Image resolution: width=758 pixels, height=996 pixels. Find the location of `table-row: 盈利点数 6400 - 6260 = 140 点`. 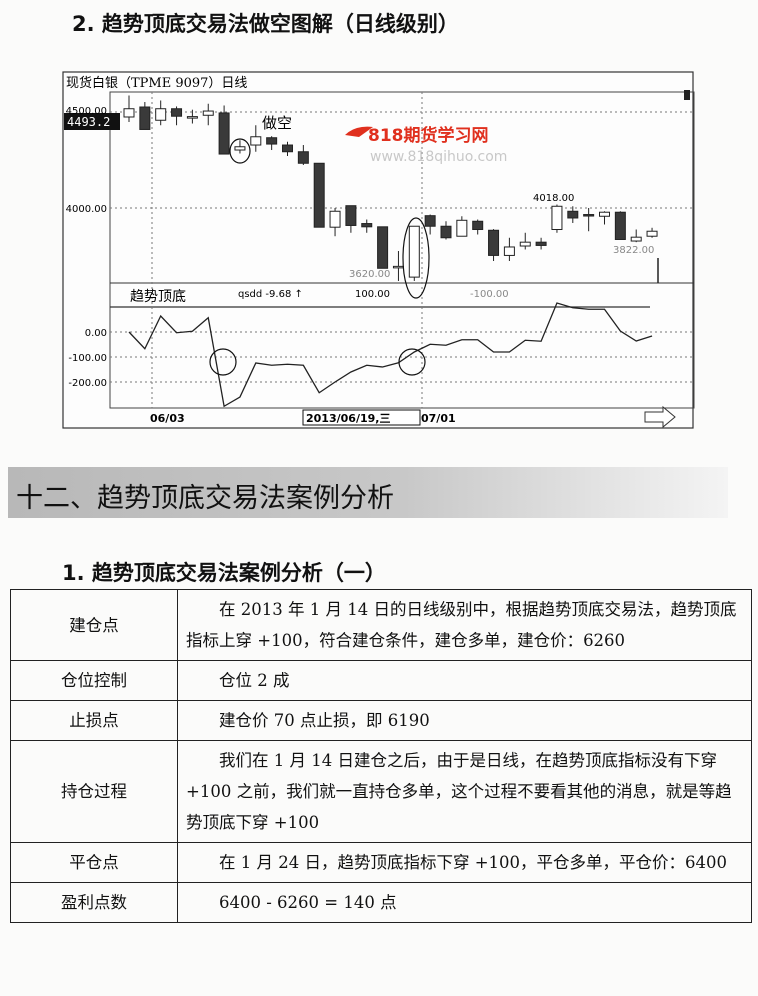

table-row: 盈利点数 6400 - 6260 = 140 点 is located at coordinates (381, 902).